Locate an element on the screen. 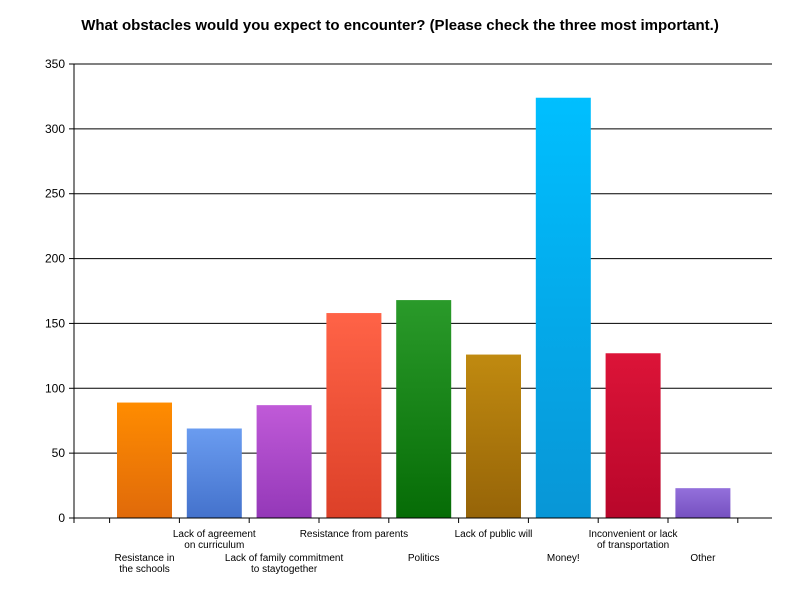  y-tick-label: 350 is located at coordinates (55, 64).